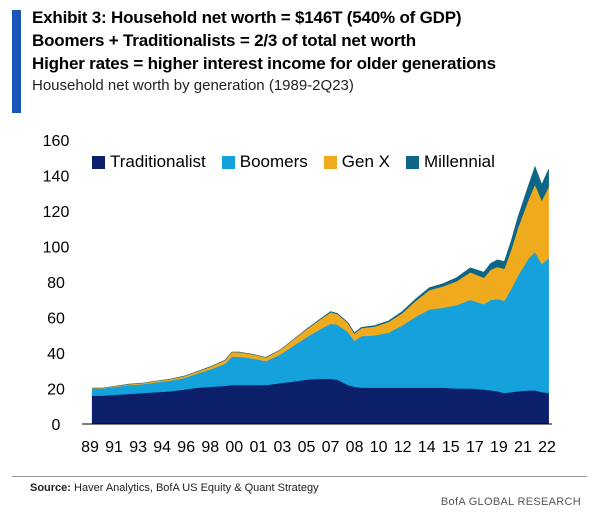 This screenshot has height=514, width=593. Describe the element at coordinates (510, 502) in the screenshot. I see `brand-label: BofA GLOBAL RESEARCH` at that location.